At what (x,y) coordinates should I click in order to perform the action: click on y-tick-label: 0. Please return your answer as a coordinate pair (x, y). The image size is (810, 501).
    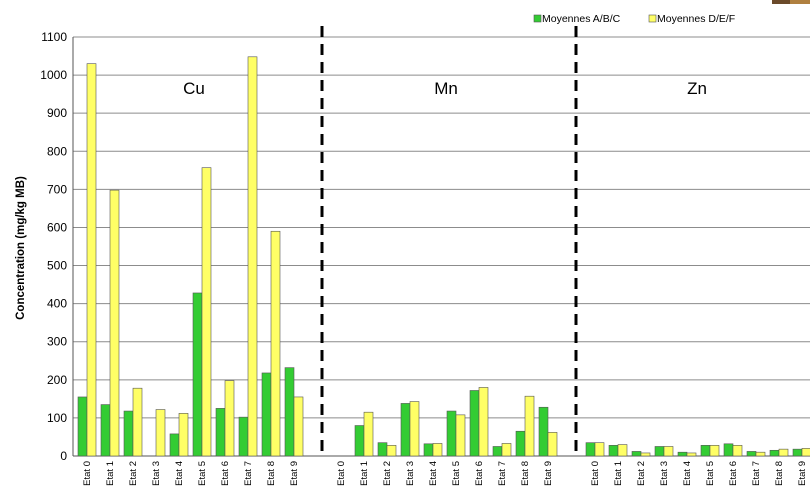
    Looking at the image, I should click on (63, 456).